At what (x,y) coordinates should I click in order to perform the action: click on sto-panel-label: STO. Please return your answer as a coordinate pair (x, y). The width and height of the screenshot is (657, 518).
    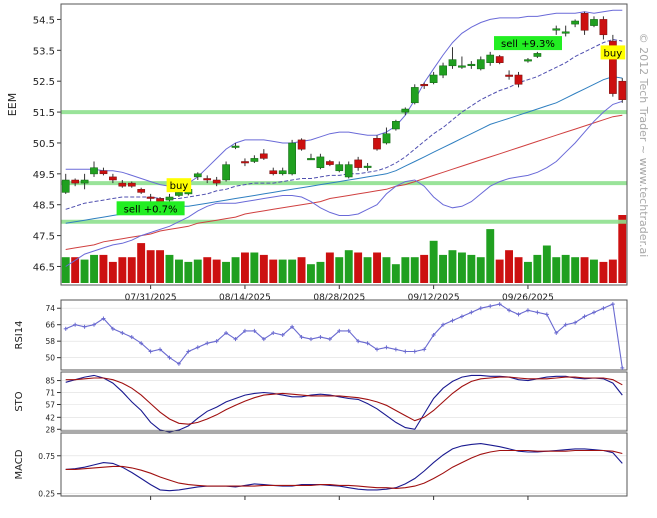
    Looking at the image, I should click on (19, 401).